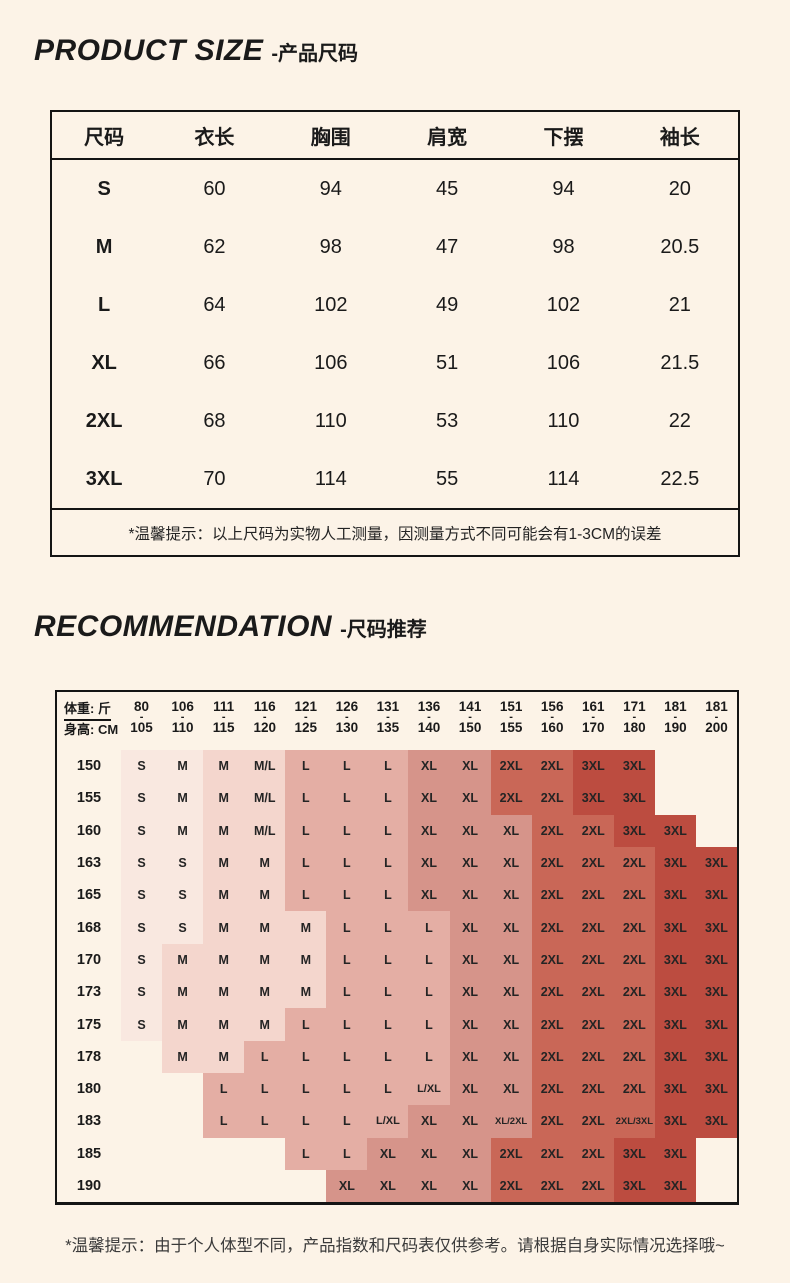  Describe the element at coordinates (346, 721) in the screenshot. I see `weight-range-column-header: 126-130` at that location.